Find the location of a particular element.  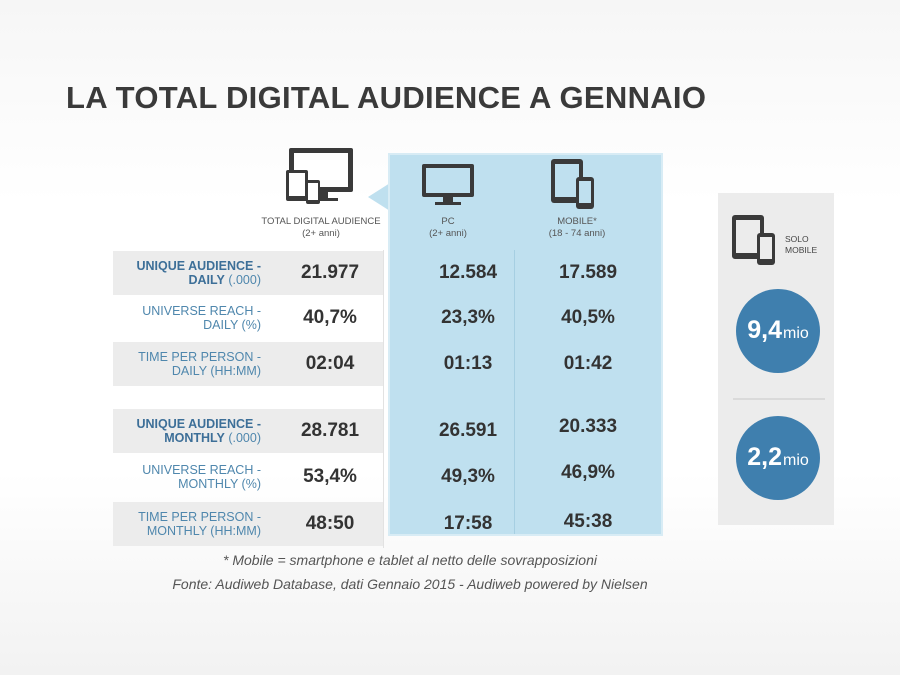

value-total: 53,4% is located at coordinates (330, 476).